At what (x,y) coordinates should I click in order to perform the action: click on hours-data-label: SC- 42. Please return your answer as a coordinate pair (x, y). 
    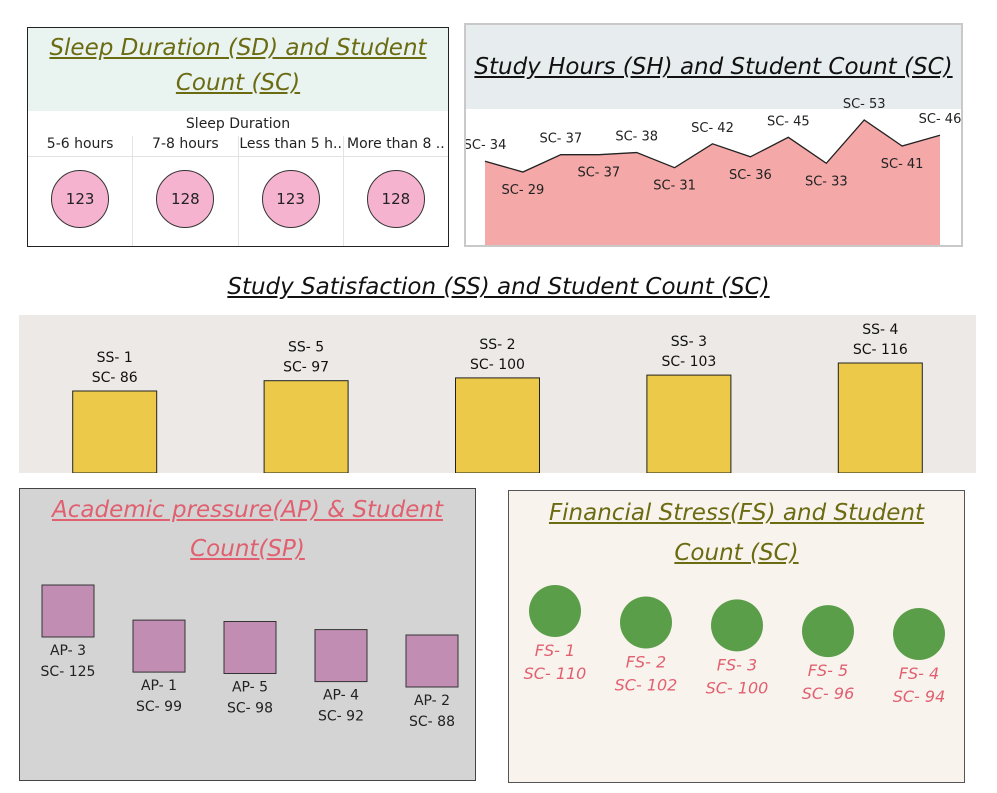
    Looking at the image, I should click on (712, 128).